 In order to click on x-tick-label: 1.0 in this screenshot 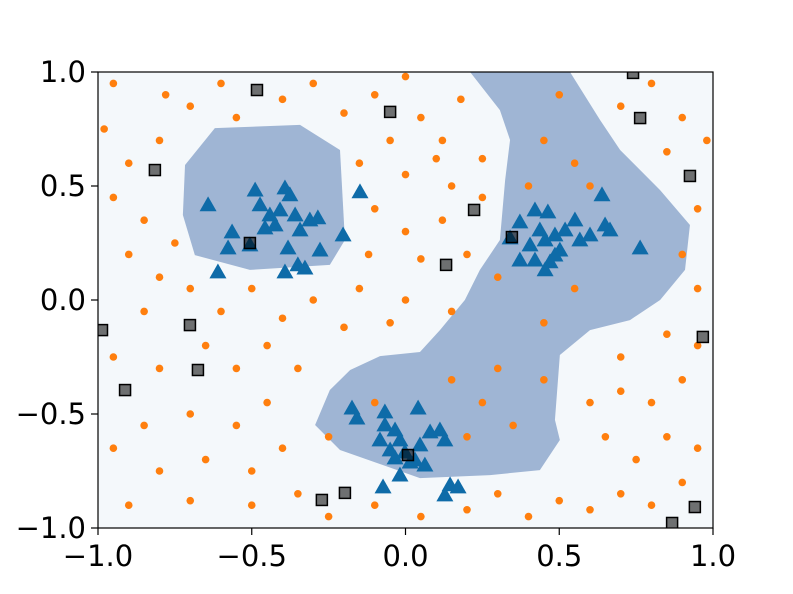, I will do `click(713, 556)`.